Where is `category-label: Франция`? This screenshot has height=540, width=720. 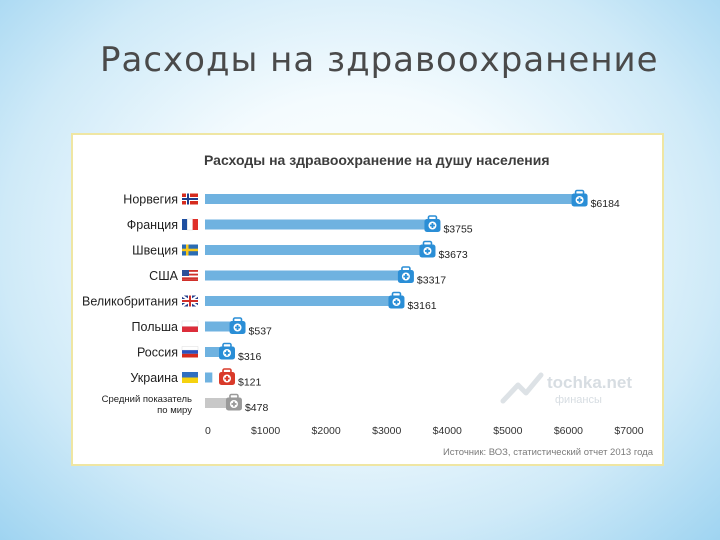
category-label: Франция is located at coordinates (152, 225).